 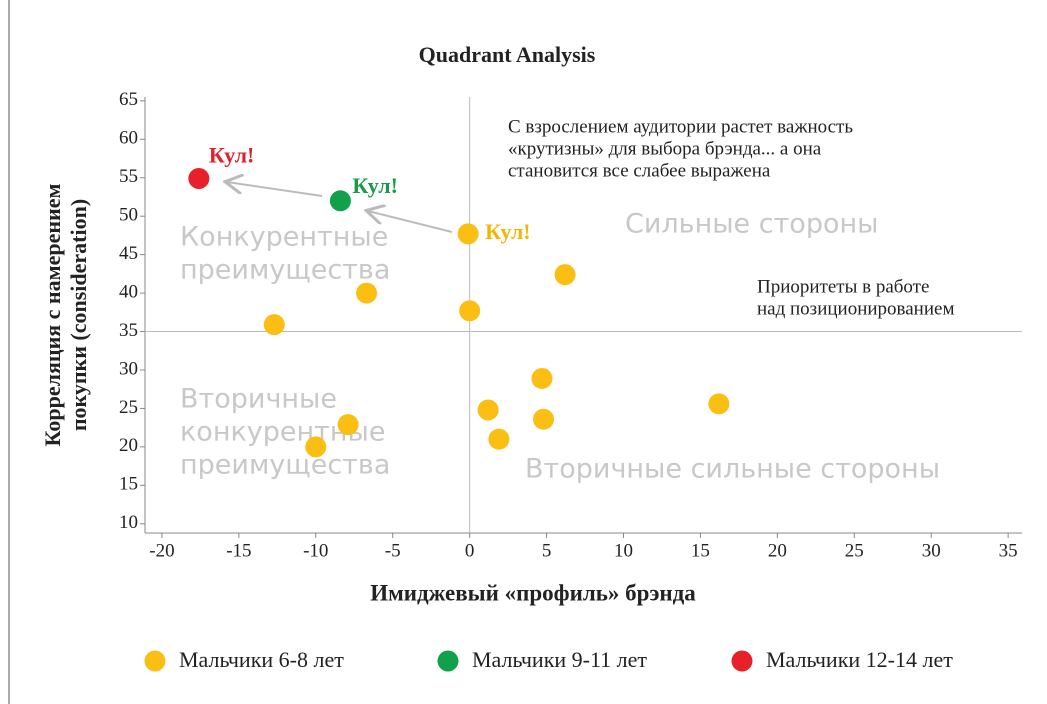 I want to click on quadrant-label: Конкурентные, so click(x=284, y=237).